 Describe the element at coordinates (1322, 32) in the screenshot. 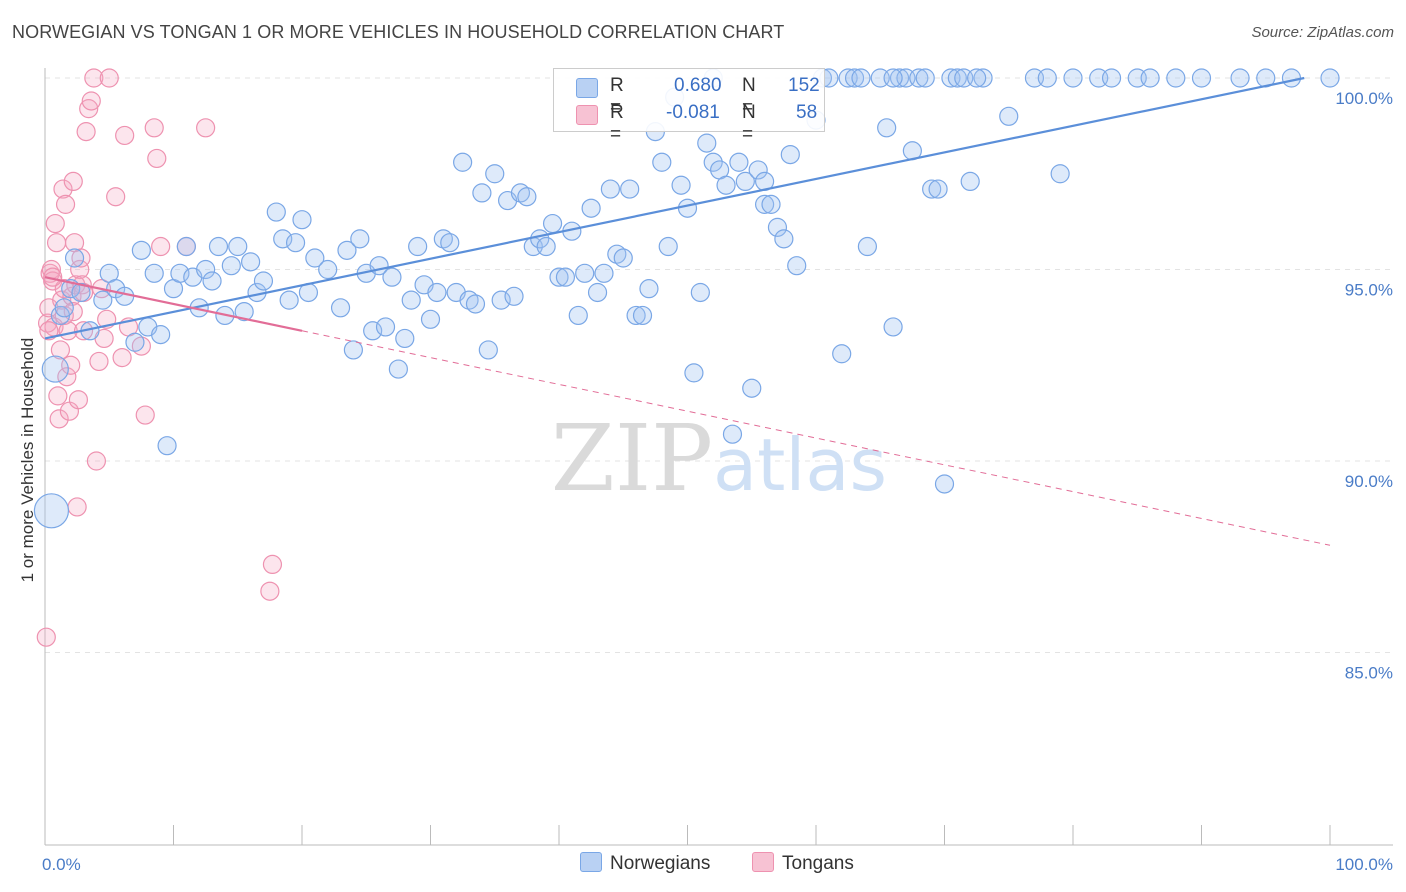

I see `source-label: Source: ZipAtlas.com` at that location.